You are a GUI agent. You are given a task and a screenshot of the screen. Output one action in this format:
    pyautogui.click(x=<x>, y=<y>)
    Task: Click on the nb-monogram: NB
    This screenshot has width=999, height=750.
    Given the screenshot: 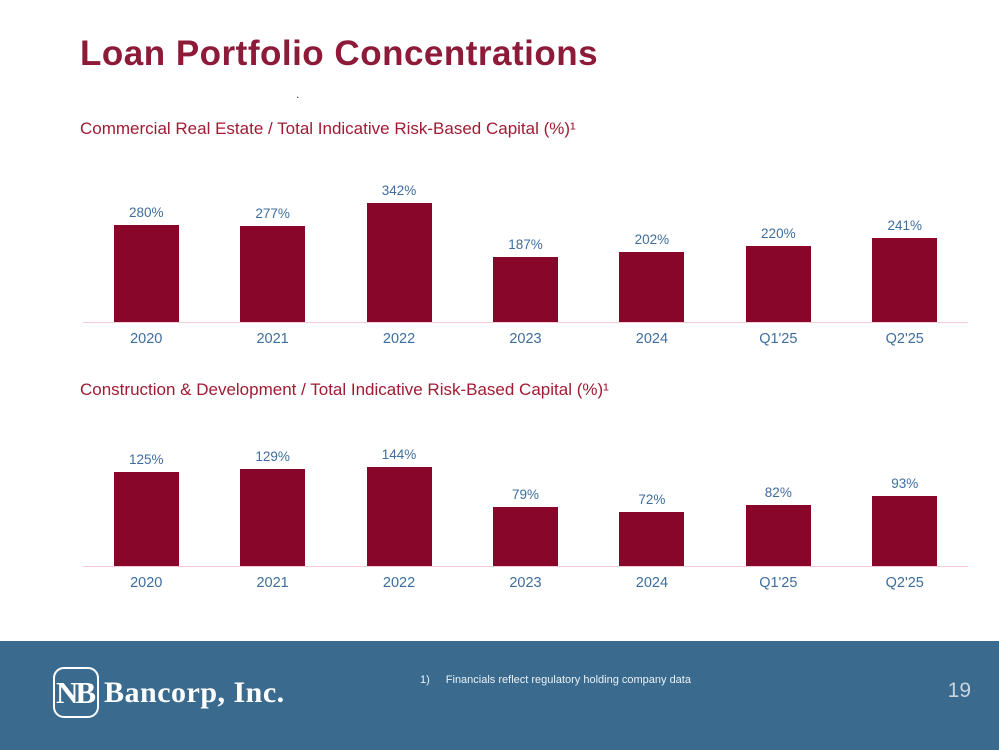 What is the action you would take?
    pyautogui.click(x=76, y=692)
    